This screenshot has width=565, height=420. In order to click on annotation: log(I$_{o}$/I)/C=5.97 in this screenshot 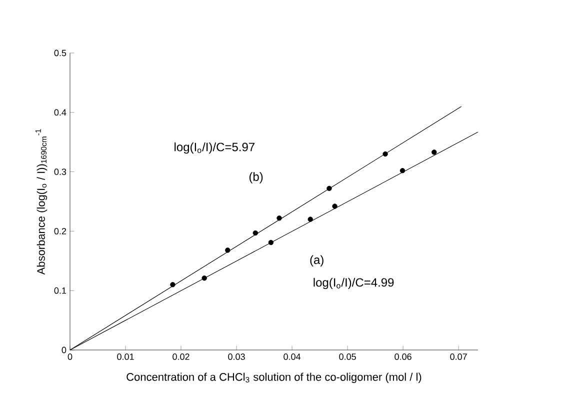, I will do `click(214, 148)`.